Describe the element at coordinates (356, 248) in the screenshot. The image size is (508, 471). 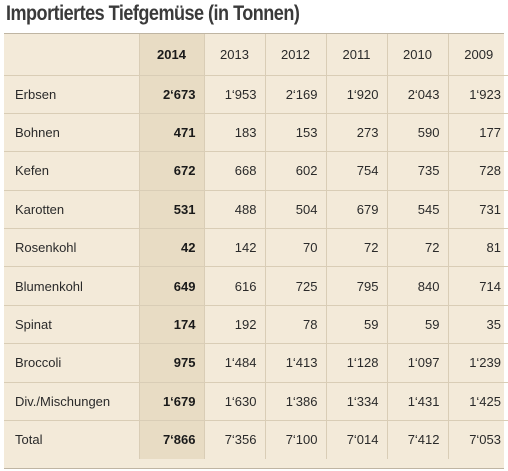
I see `value-cell-2011: 72` at that location.